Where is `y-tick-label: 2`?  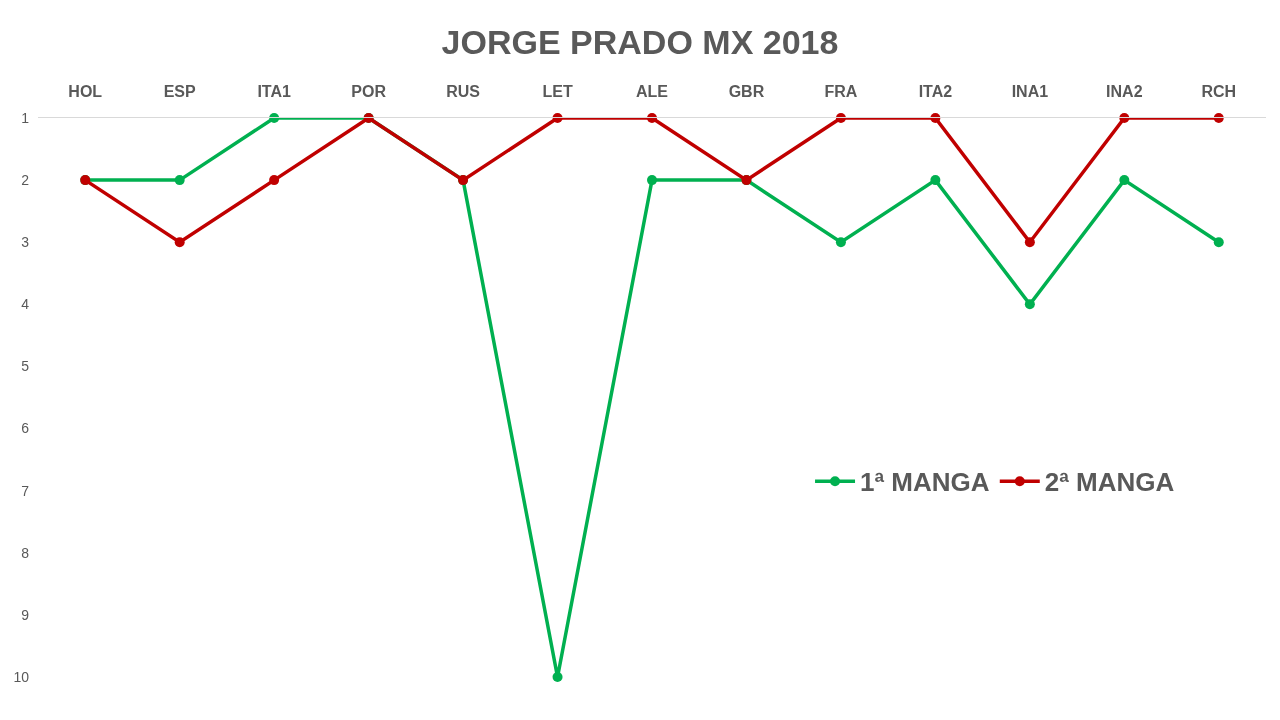 y-tick-label: 2 is located at coordinates (25, 180).